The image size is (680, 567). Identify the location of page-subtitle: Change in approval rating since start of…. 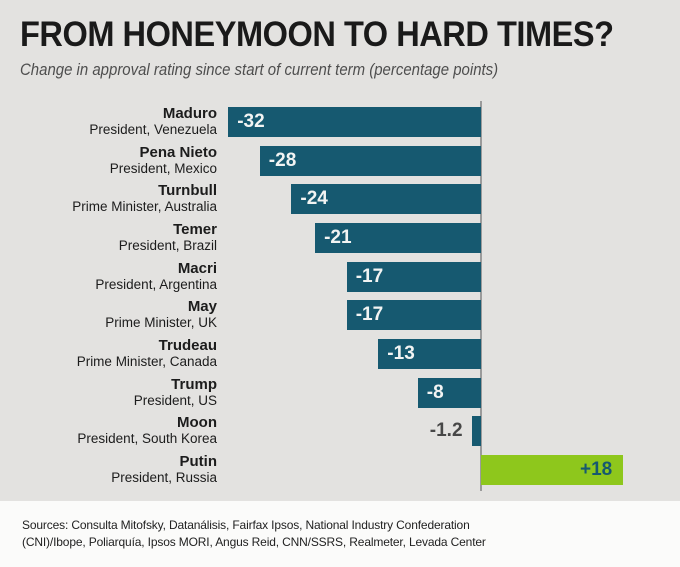
(259, 69).